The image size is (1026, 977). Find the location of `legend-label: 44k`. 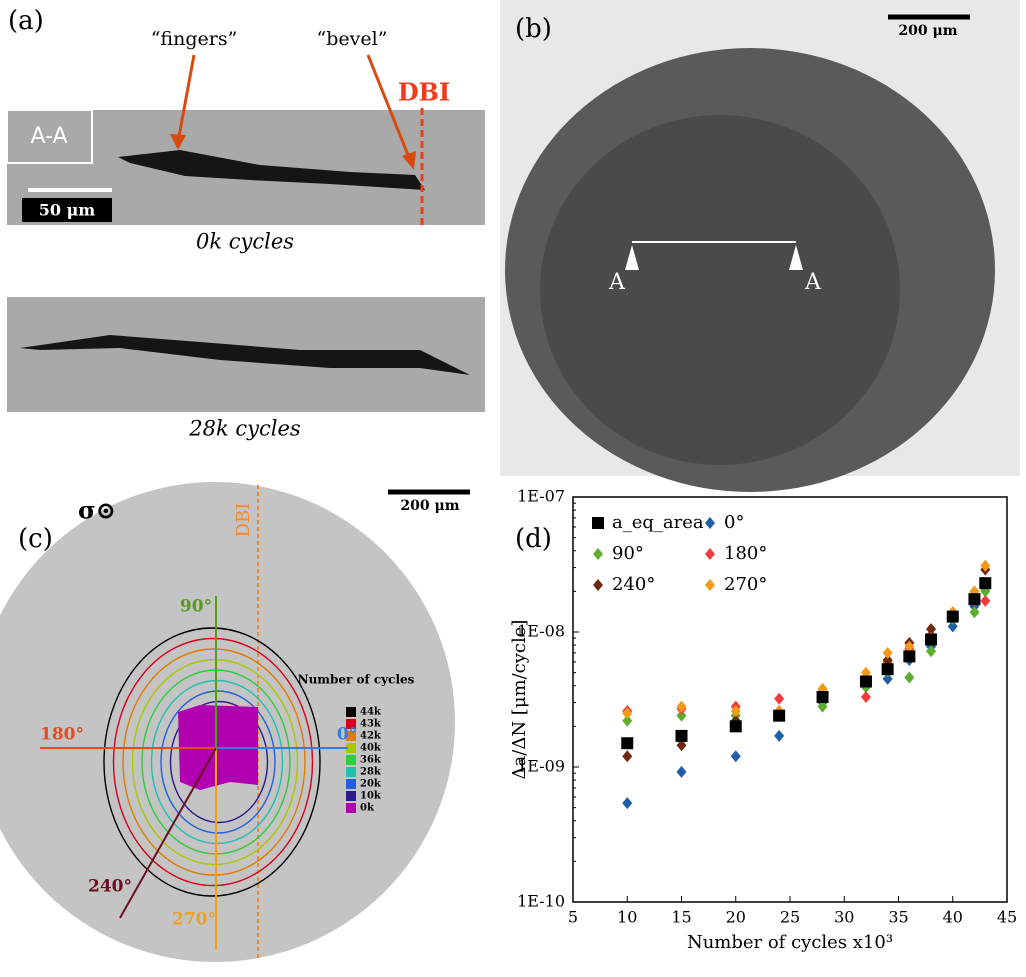

legend-label: 44k is located at coordinates (371, 712).